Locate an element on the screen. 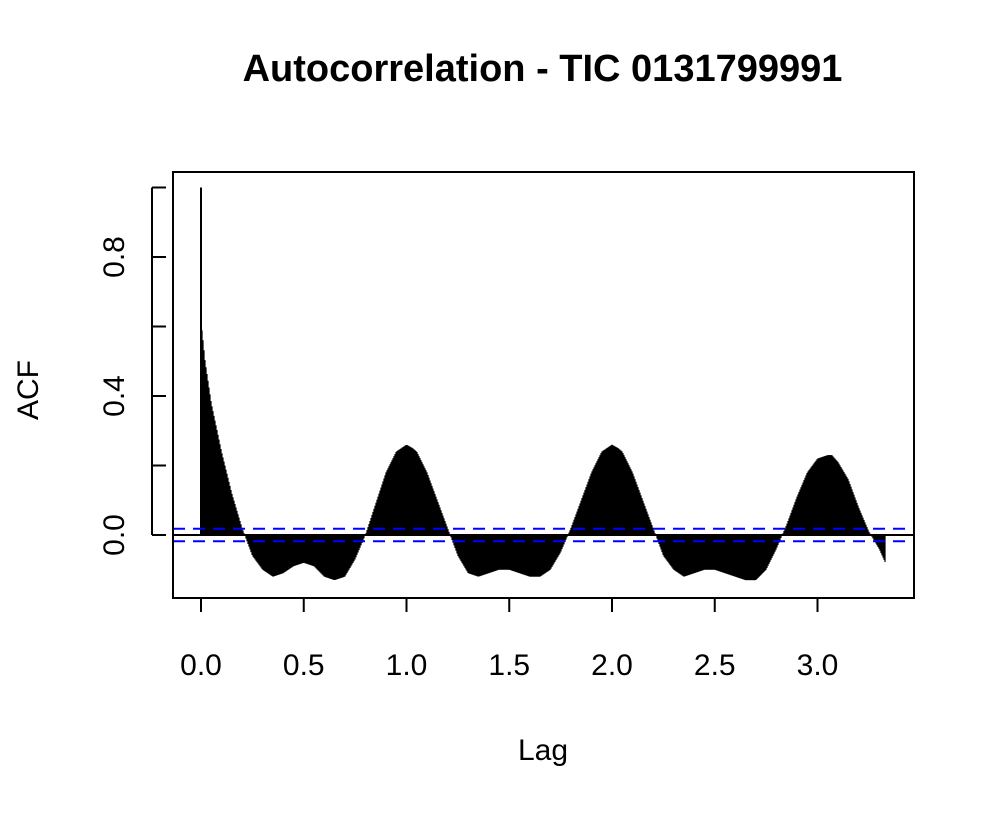 This screenshot has width=1002, height=814. x-tick-label: 3.0 is located at coordinates (818, 665).